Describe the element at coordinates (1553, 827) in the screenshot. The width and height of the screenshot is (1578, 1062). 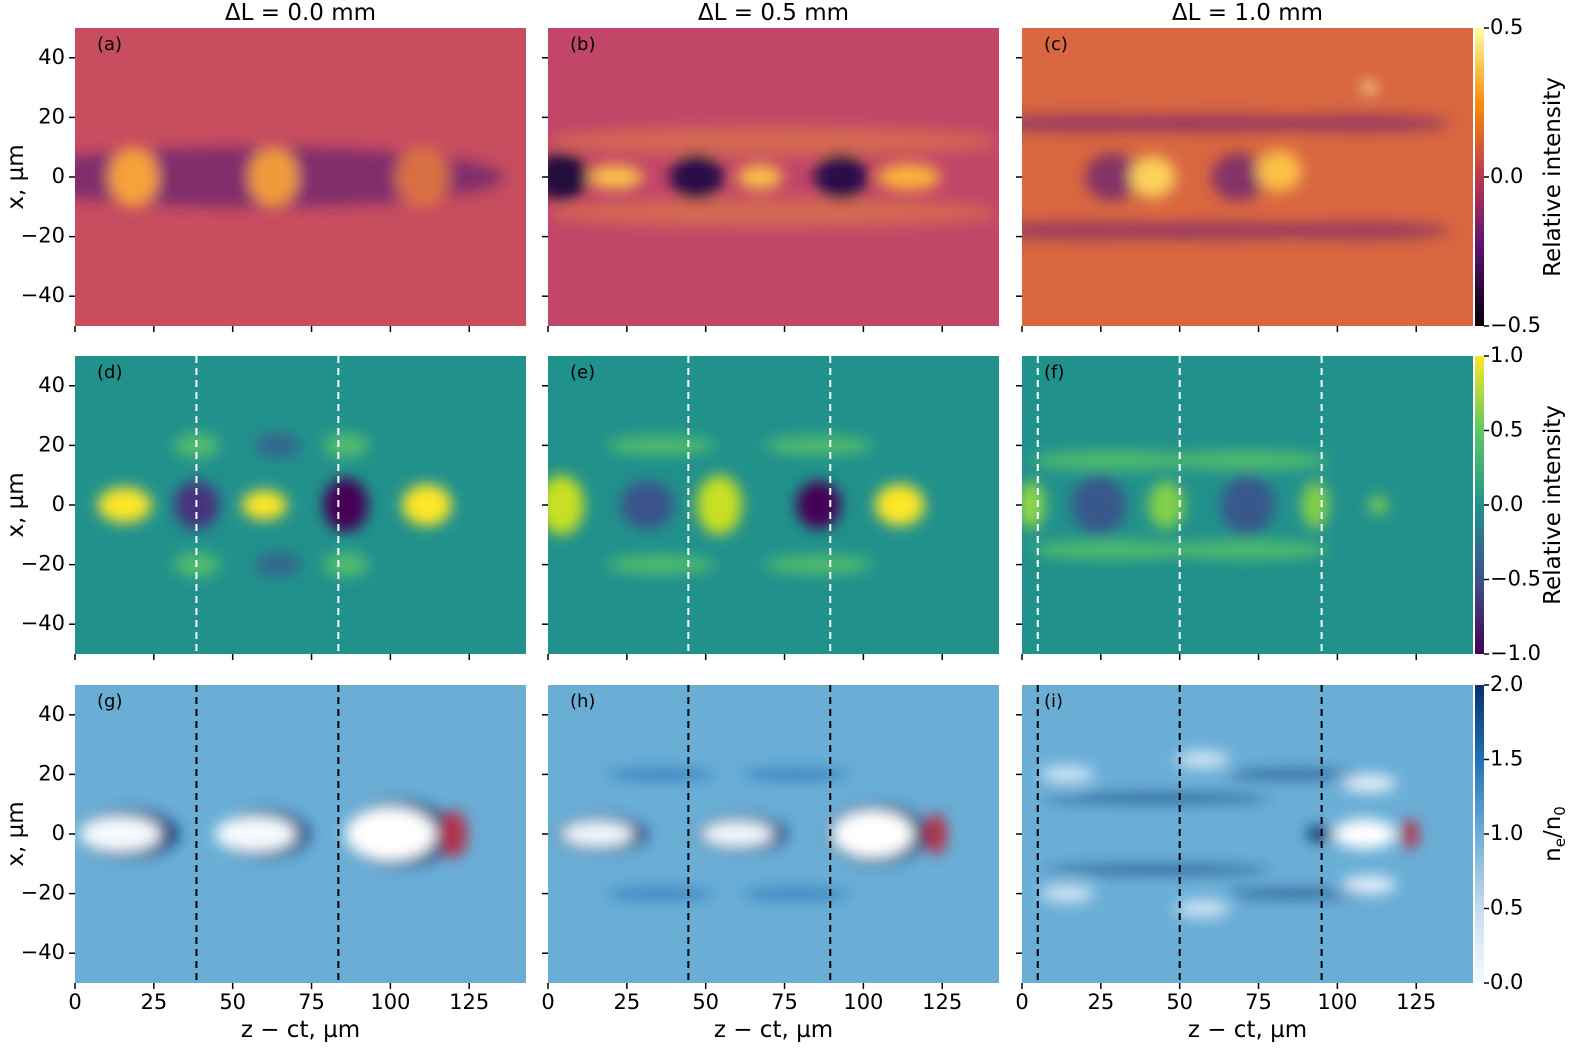
I see `colorbar-label-part: /n` at that location.